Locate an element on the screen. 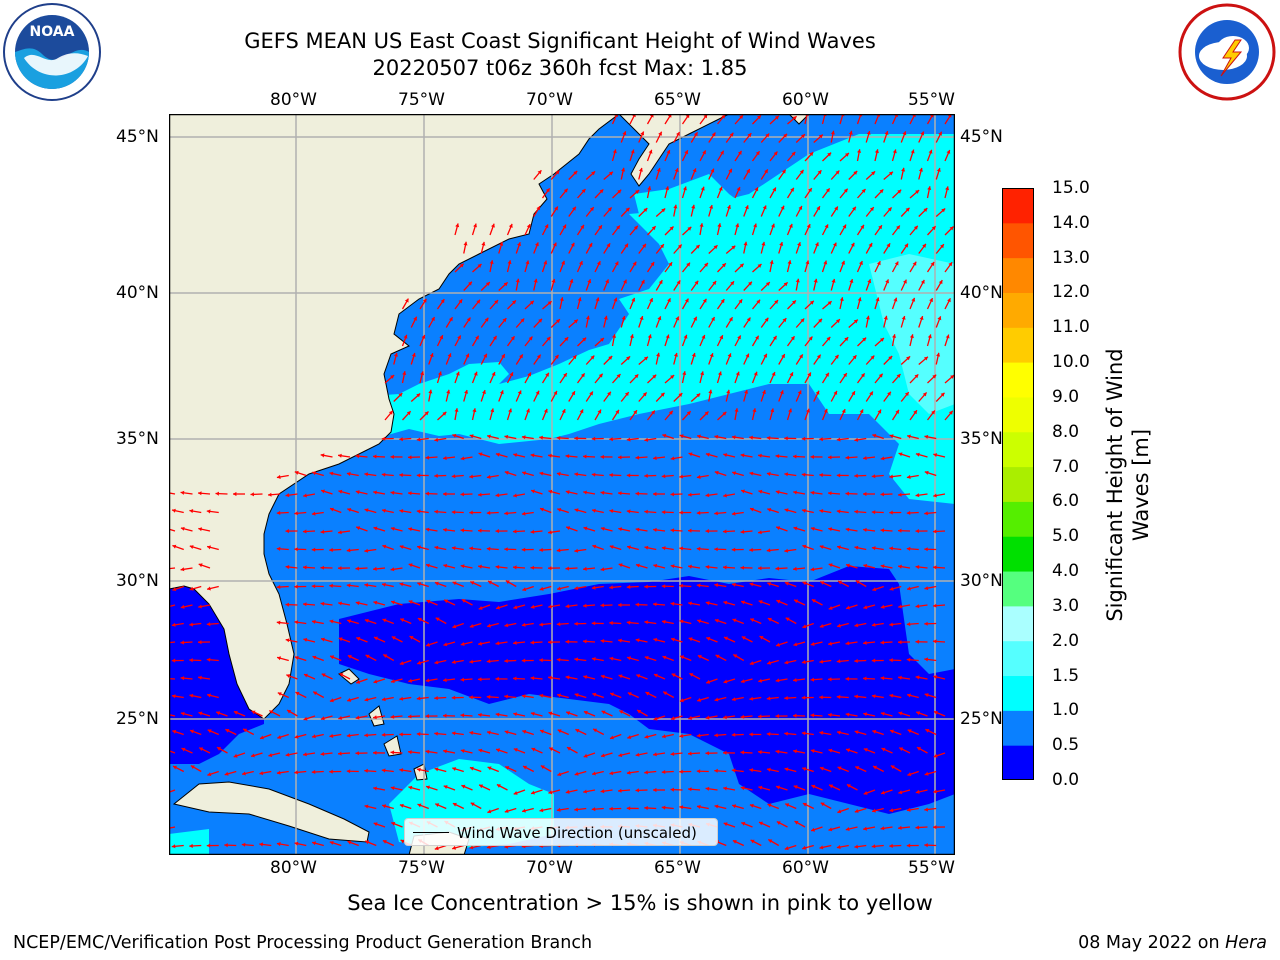 The height and width of the screenshot is (960, 1280). ocean-1.0-1.5-patch is located at coordinates (691, 201).